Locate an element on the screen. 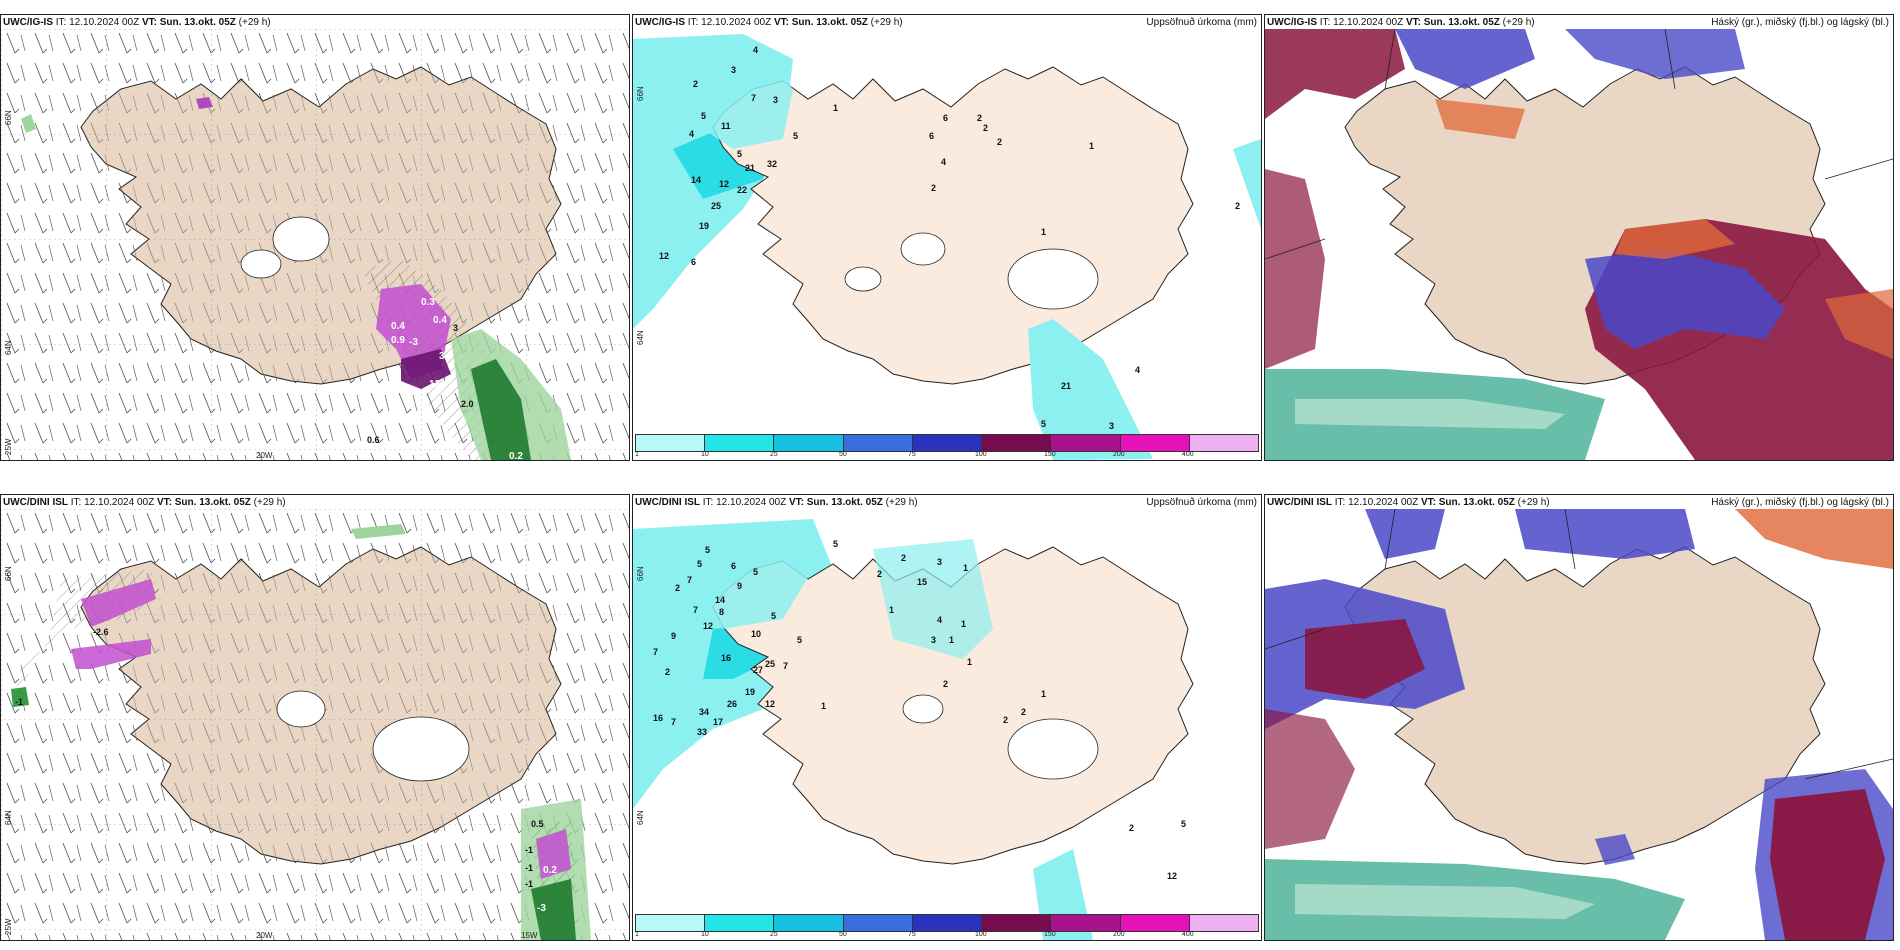 This screenshot has height=950, width=1900. precip-value: 26 is located at coordinates (732, 704).